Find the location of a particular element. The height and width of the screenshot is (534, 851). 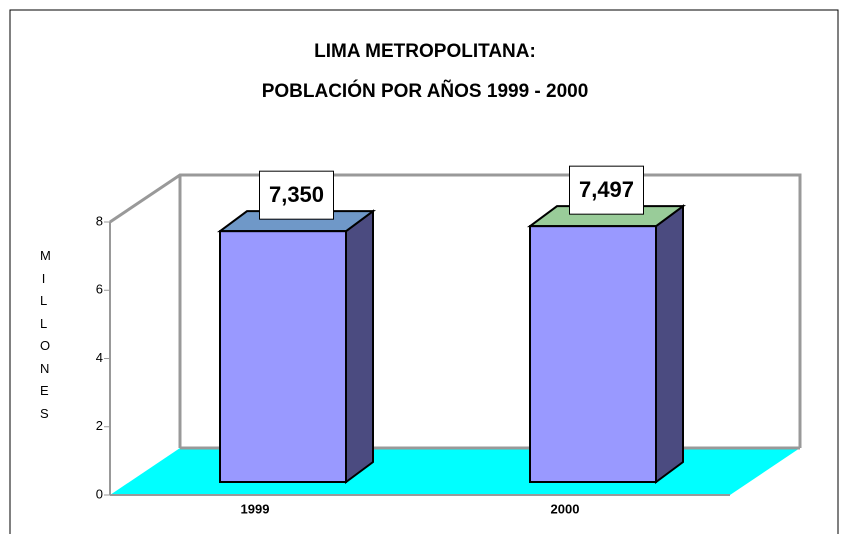

chart-title: POBLACIÓN POR AÑOS 1999 - 2000 is located at coordinates (425, 91).